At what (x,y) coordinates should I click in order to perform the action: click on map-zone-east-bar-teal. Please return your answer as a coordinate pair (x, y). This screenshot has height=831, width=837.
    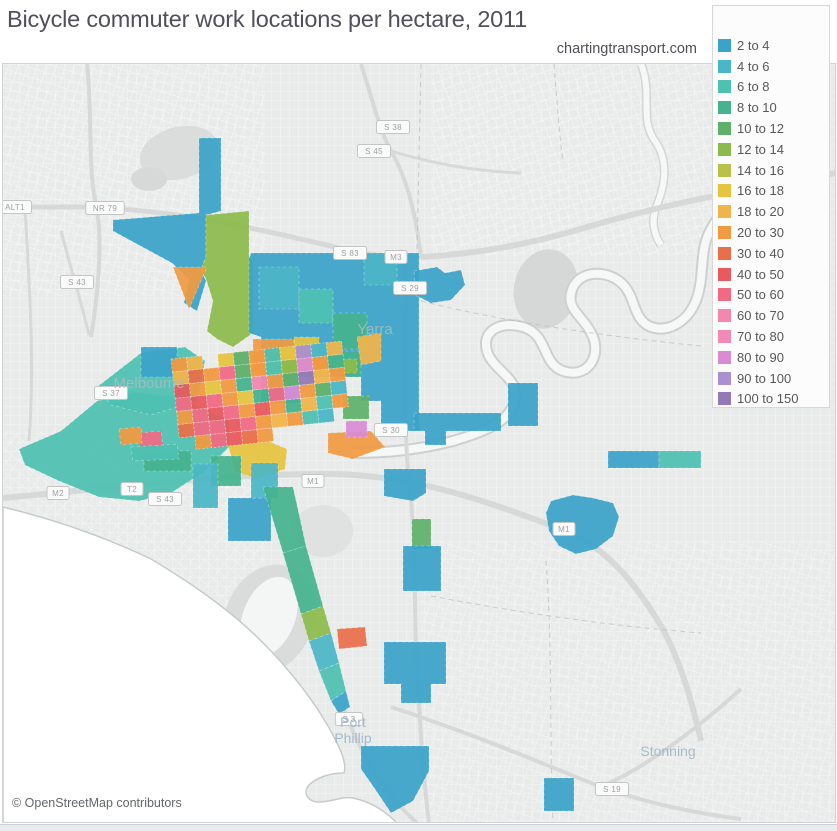
    Looking at the image, I should click on (680, 459).